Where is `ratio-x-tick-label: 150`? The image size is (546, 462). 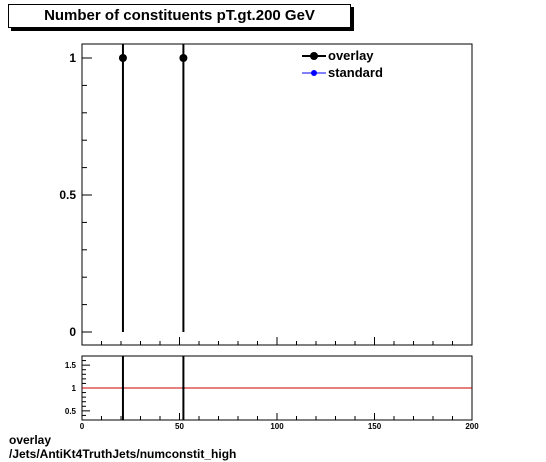 ratio-x-tick-label: 150 is located at coordinates (375, 426).